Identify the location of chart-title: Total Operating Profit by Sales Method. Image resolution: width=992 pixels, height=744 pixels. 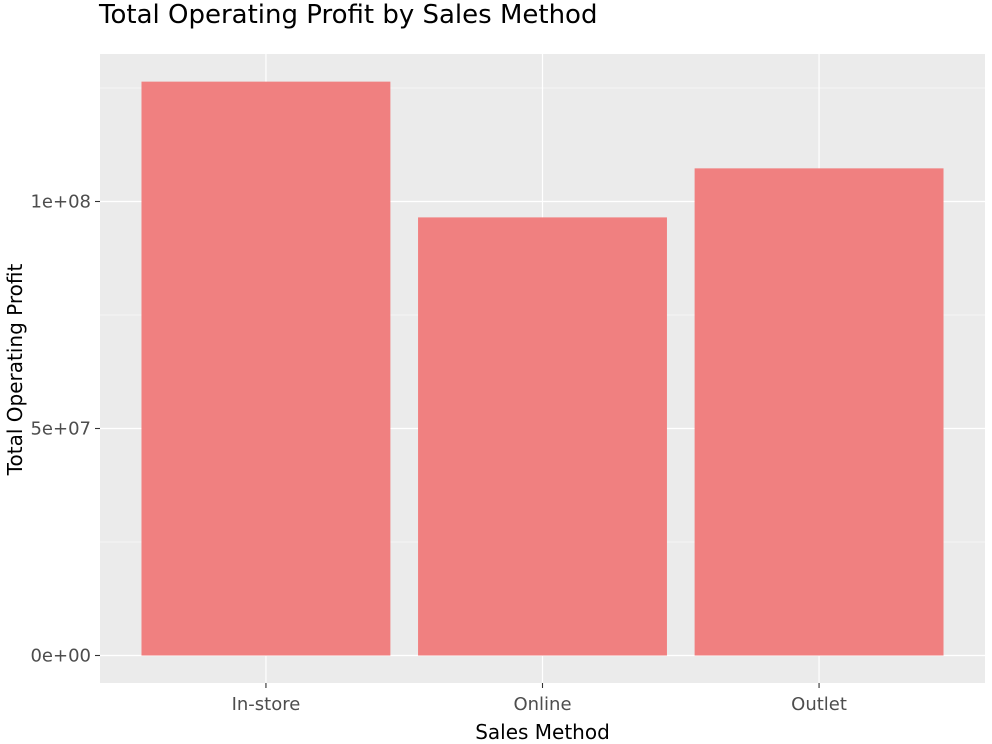
(348, 15).